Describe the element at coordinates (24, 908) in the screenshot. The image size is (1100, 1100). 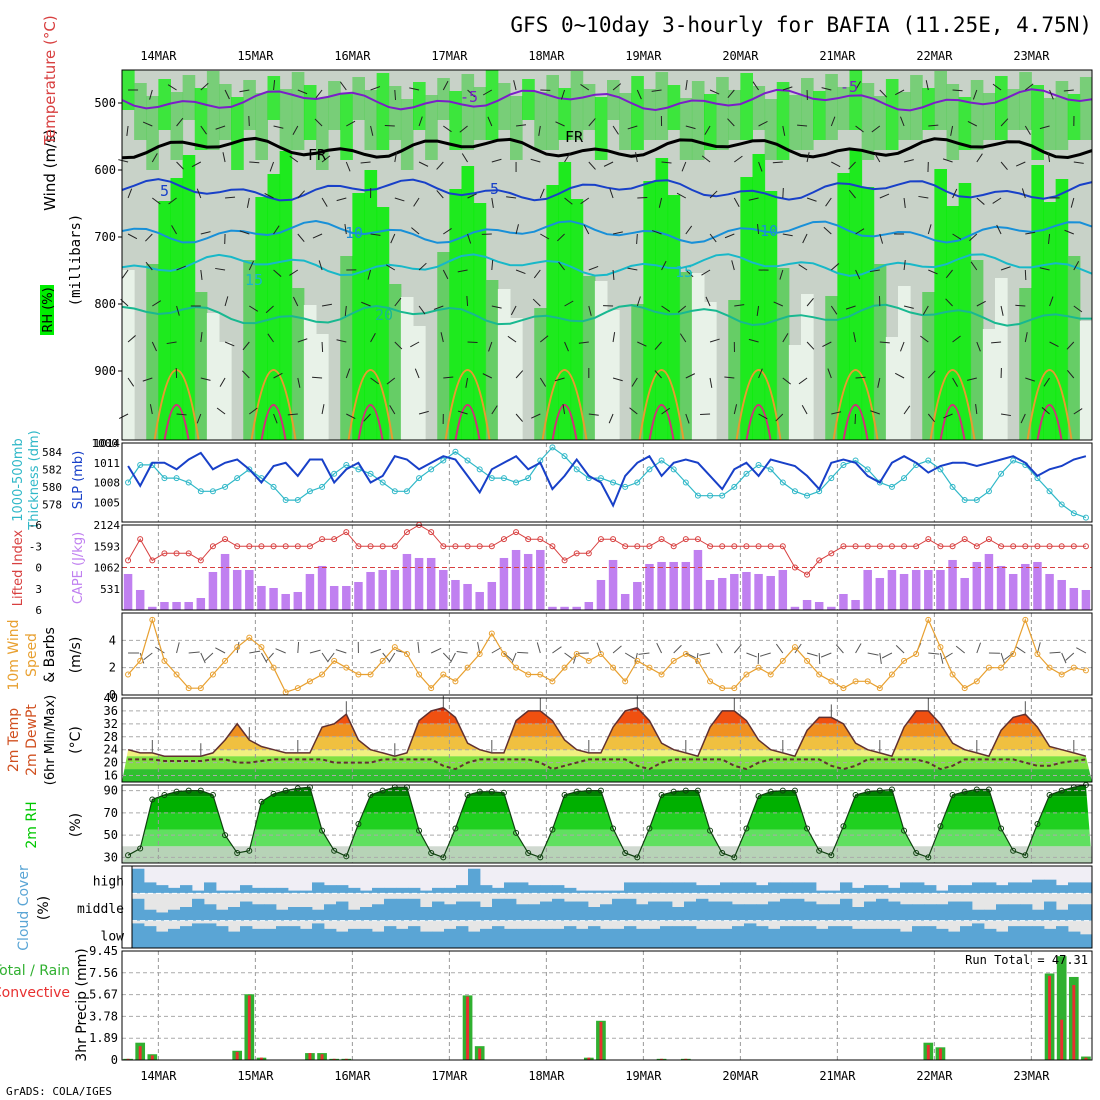
I see `panel-axis-label: Cloud Cover` at that location.